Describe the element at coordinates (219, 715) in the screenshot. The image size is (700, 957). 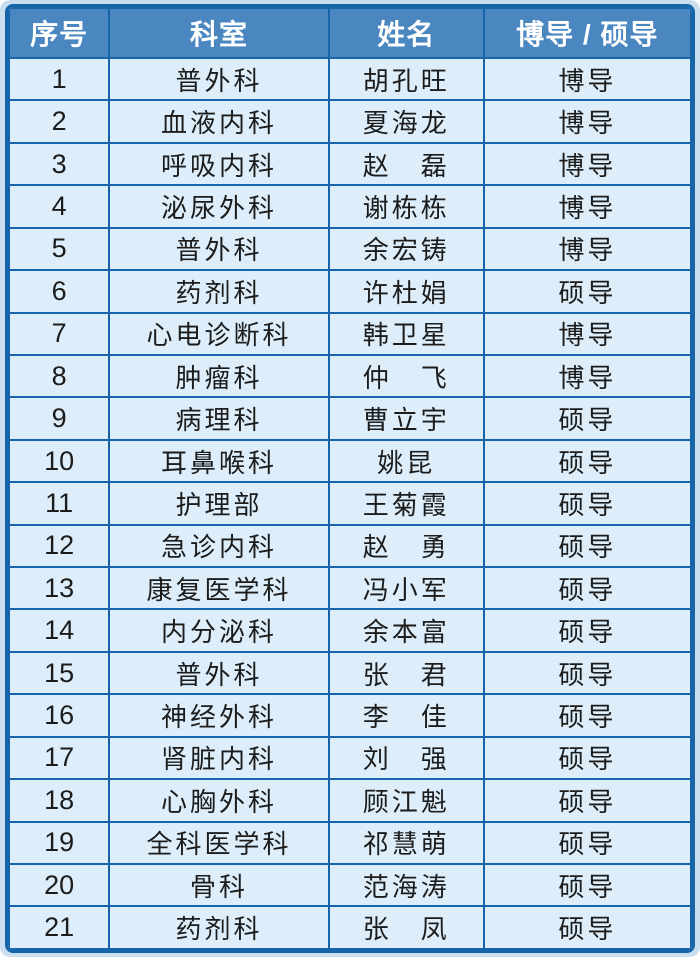
I see `department-cell: 神经外科` at that location.